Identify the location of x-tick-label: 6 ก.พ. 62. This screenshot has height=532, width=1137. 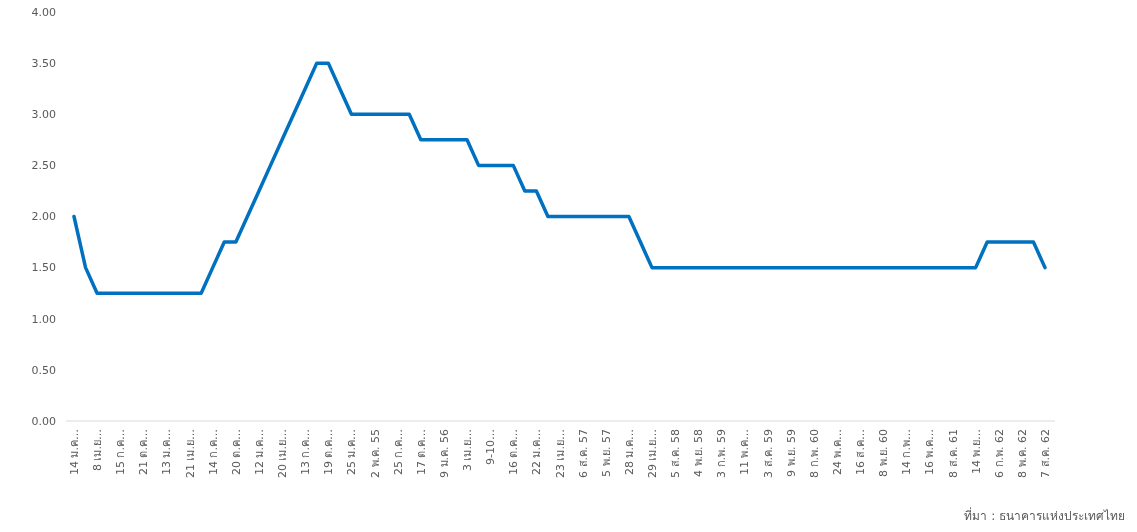
(999, 453).